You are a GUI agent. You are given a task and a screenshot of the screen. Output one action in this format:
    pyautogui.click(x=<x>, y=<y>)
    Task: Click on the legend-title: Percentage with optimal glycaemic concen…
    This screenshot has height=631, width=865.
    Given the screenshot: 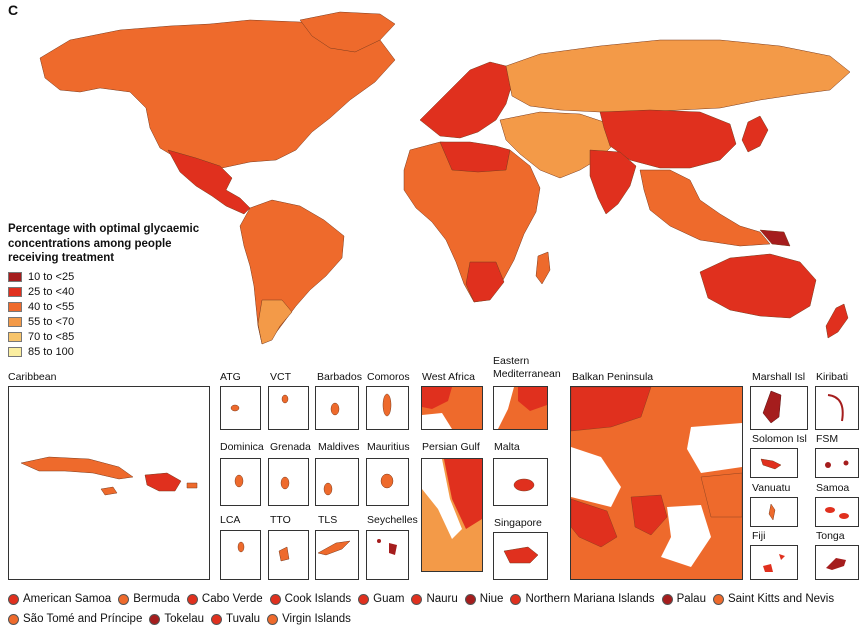 What is the action you would take?
    pyautogui.click(x=120, y=244)
    